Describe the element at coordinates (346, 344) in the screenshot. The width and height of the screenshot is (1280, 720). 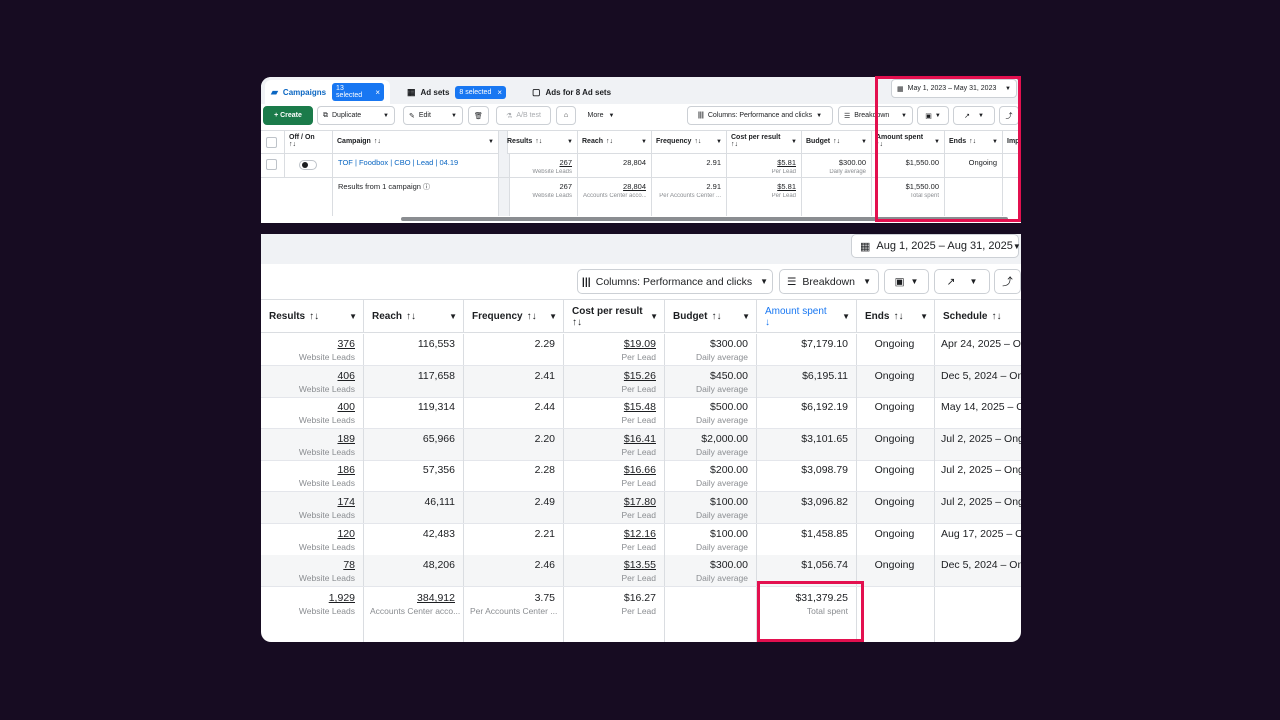
I see `results-value: 376` at that location.